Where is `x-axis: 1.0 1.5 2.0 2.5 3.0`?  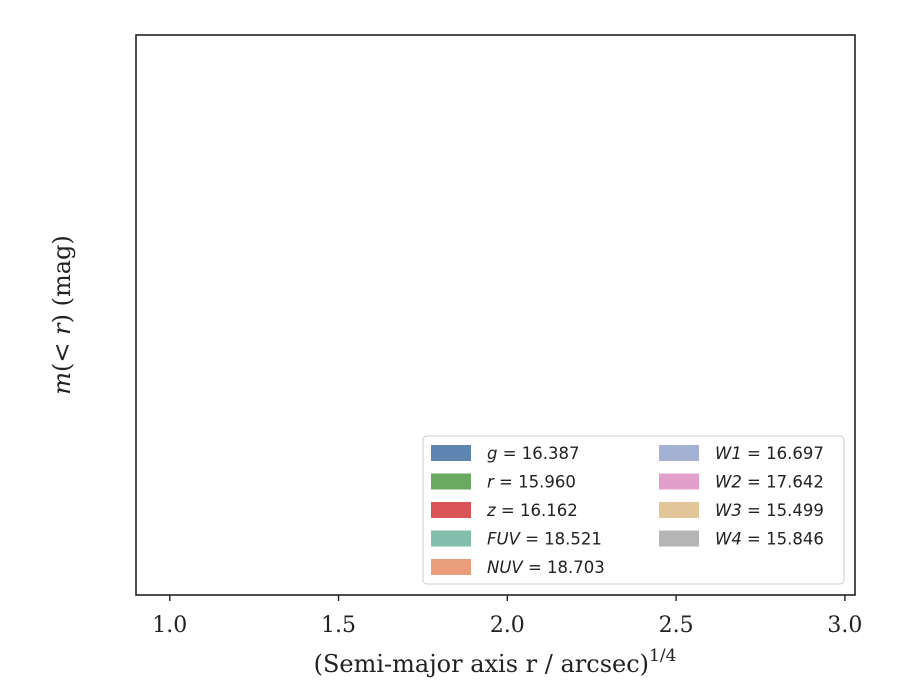 x-axis: 1.0 1.5 2.0 2.5 3.0 is located at coordinates (507, 616).